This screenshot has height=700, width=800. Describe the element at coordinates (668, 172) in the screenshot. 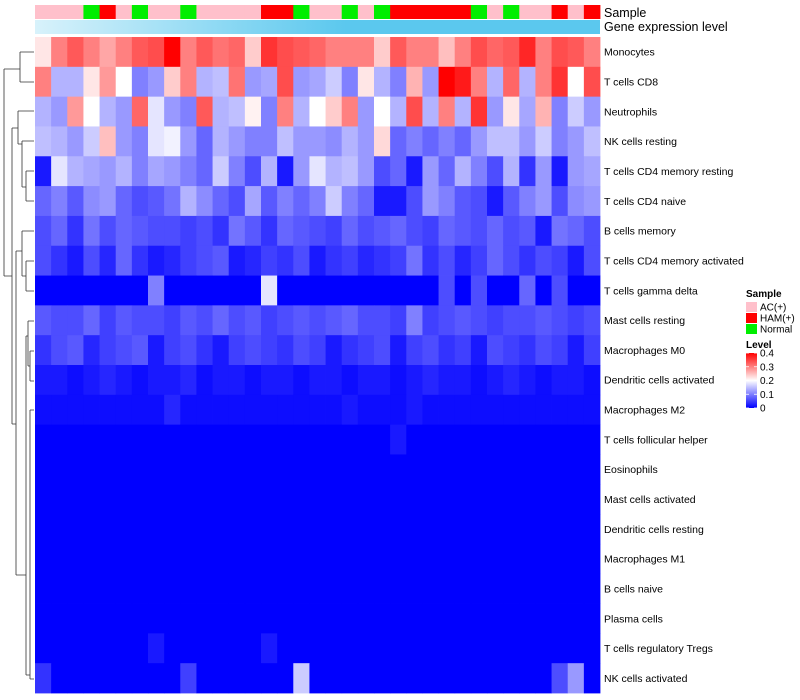

I see `row-label: T cells CD4 memory resting` at that location.